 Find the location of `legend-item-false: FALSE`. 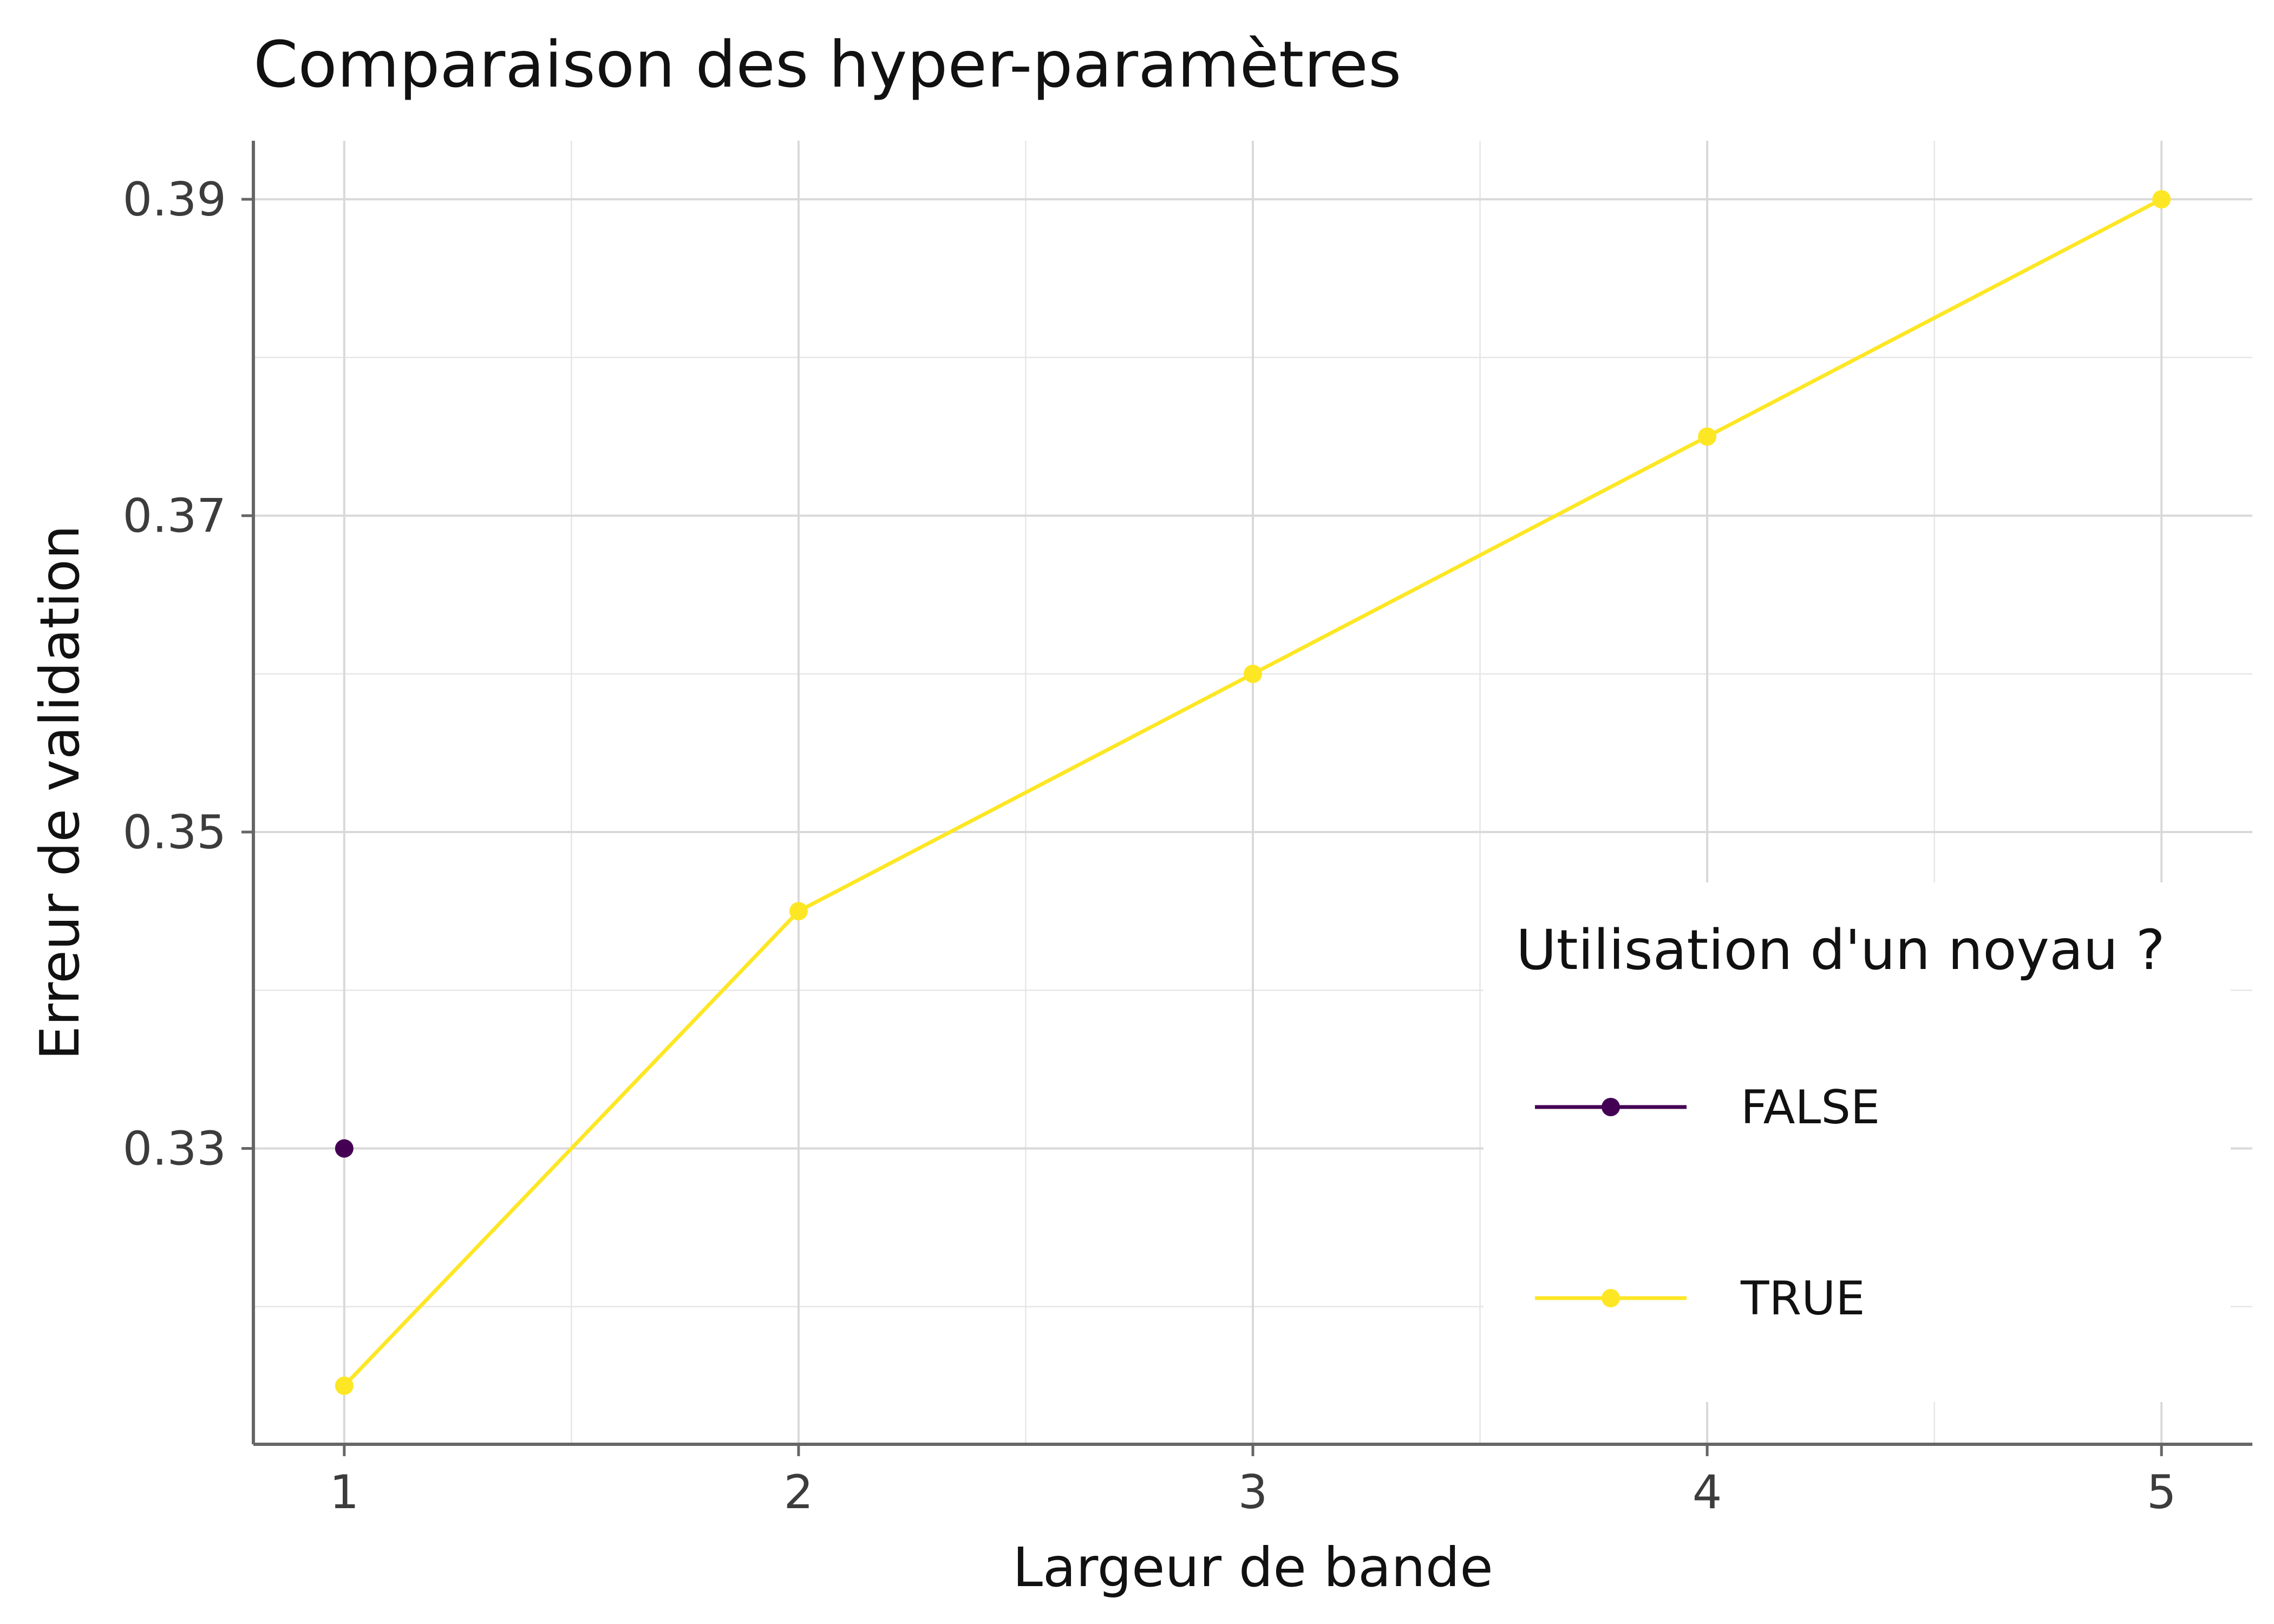

legend-item-false: FALSE is located at coordinates (1708, 1108).